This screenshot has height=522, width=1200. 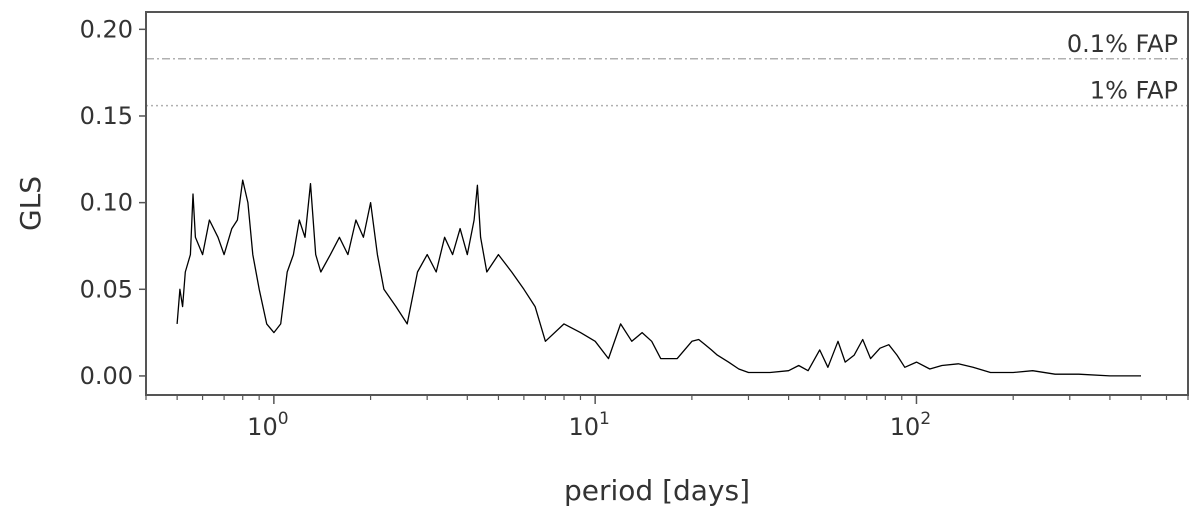 What do you see at coordinates (106, 29) in the screenshot?
I see `y-tick-label-4: 0.20` at bounding box center [106, 29].